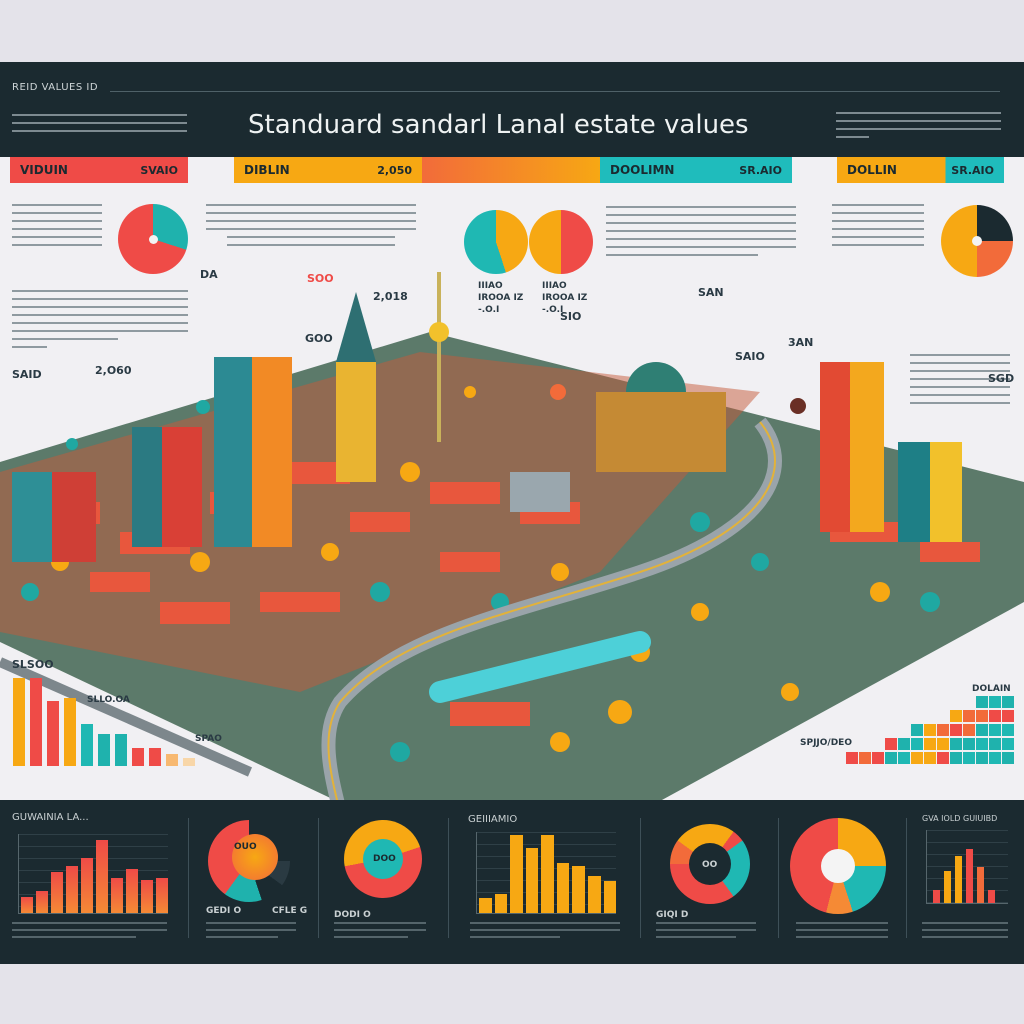 This screenshot has height=1024, width=1024. I want to click on tab-4: DOLLIN SR.AIO, so click(920, 170).